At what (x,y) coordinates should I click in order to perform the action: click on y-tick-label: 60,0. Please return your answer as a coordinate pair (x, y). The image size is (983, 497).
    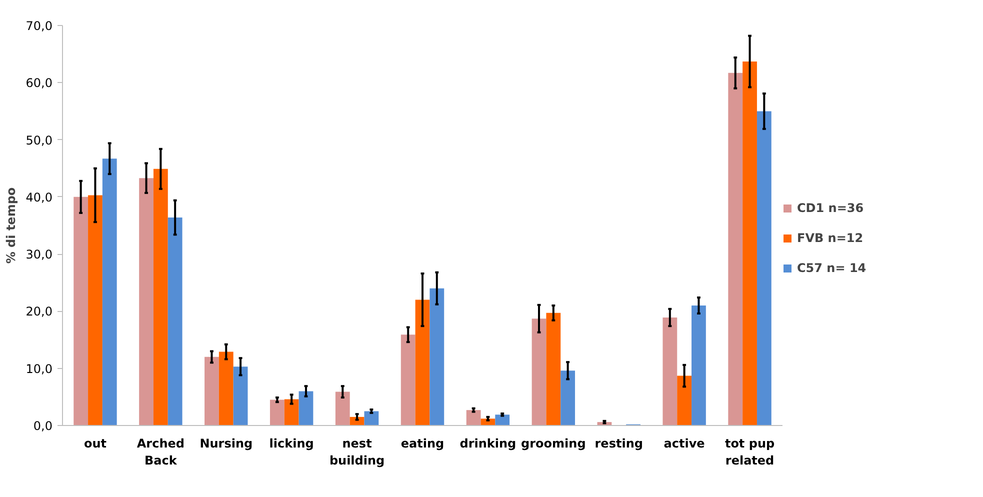
    Looking at the image, I should click on (39, 83).